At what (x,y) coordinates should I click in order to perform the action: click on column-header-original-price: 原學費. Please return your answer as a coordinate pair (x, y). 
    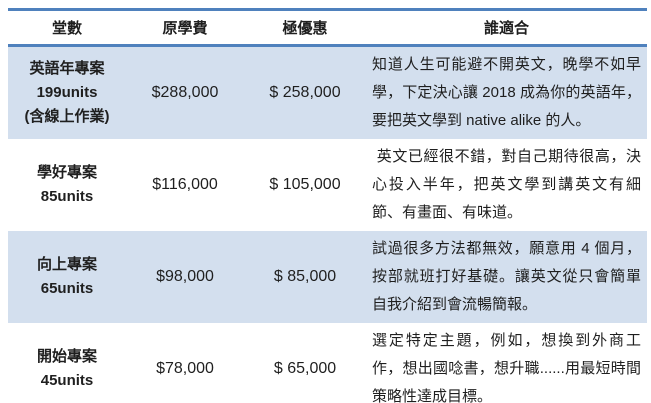
    Looking at the image, I should click on (185, 28).